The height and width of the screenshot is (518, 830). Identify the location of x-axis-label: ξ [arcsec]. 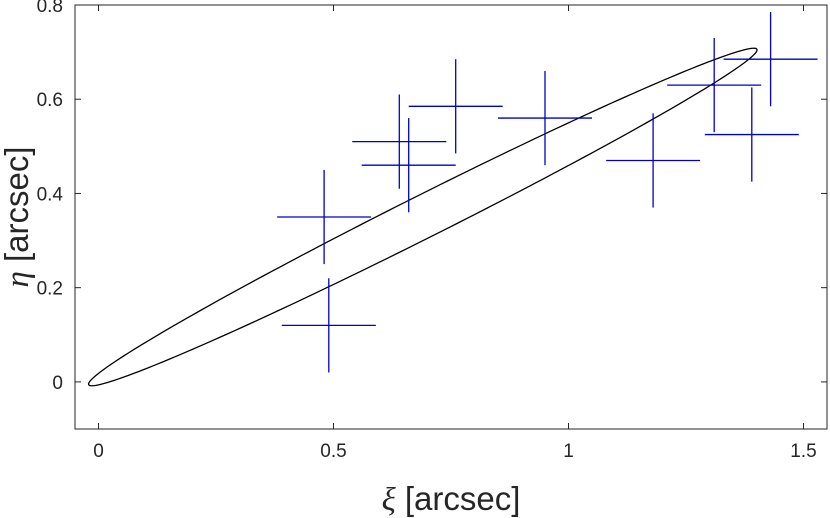
(451, 499).